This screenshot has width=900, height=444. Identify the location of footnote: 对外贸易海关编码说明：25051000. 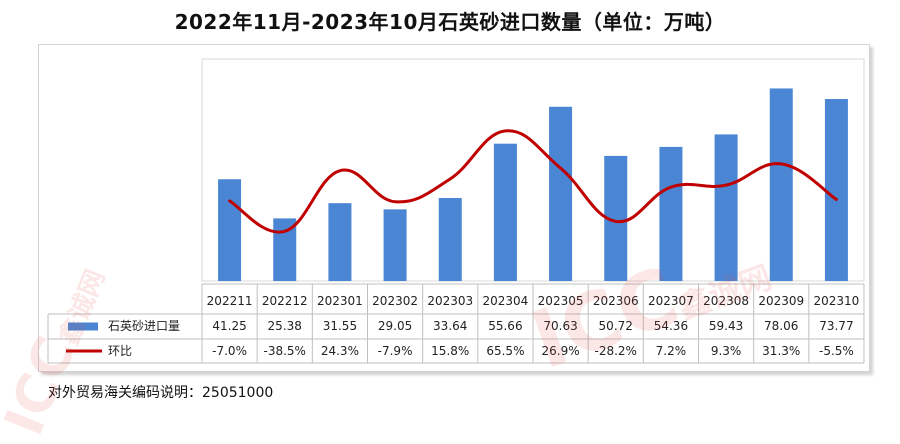
(161, 393).